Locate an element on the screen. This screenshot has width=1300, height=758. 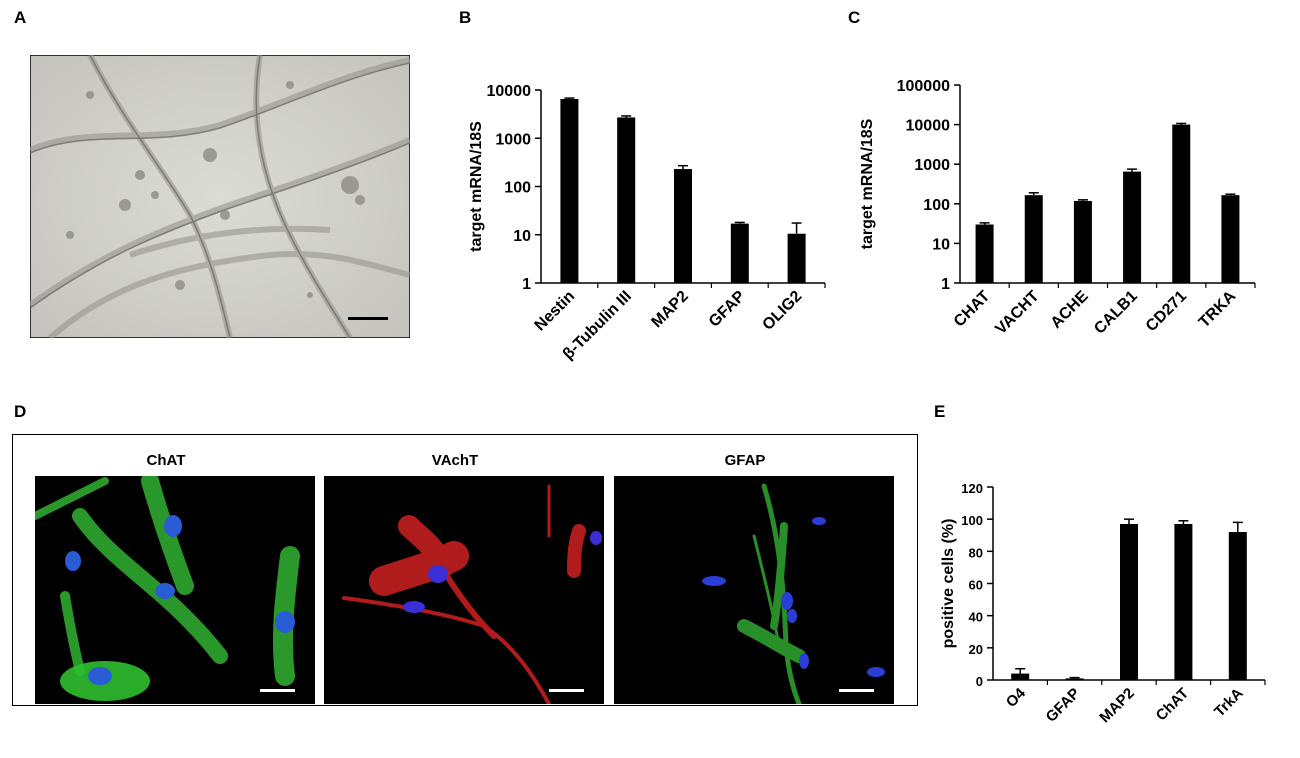
fluorescence-title-chat: ChAT is located at coordinates (166, 460).